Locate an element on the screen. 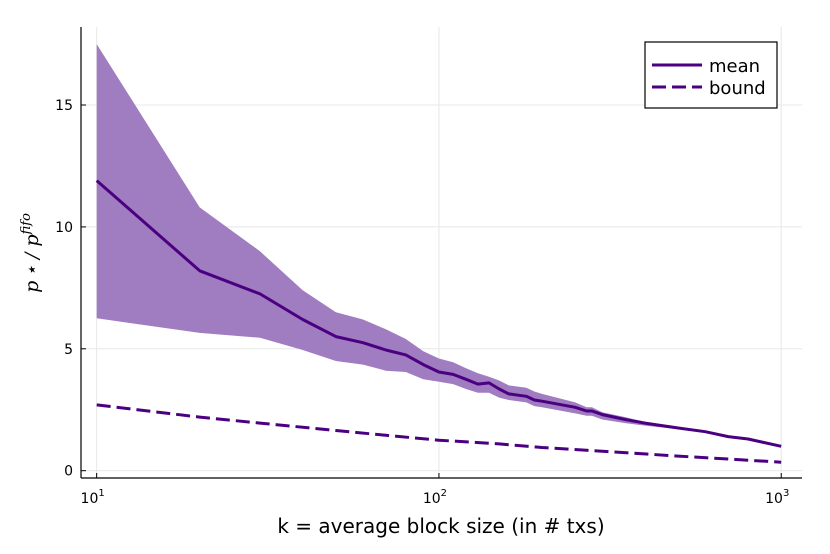 This screenshot has width=830, height=554. legend-box is located at coordinates (711, 75).